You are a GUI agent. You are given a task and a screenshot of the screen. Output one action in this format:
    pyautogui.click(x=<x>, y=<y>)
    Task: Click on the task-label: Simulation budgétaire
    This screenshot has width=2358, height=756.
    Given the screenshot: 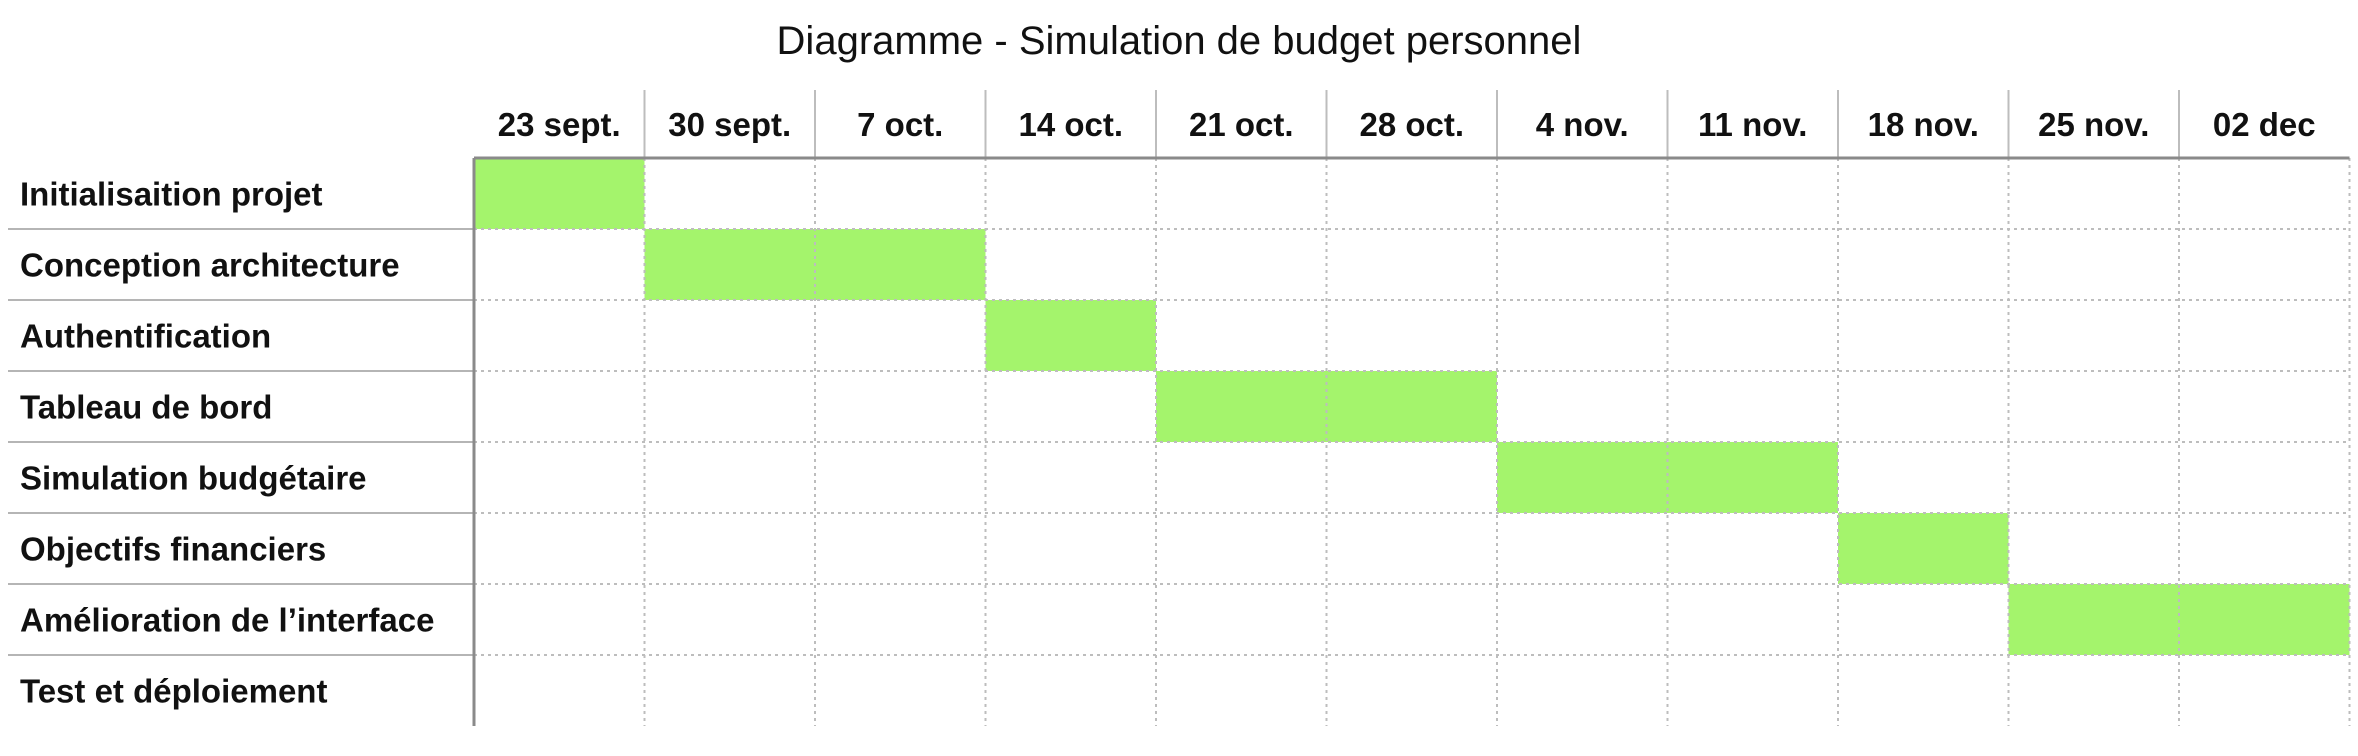 What is the action you would take?
    pyautogui.click(x=193, y=478)
    